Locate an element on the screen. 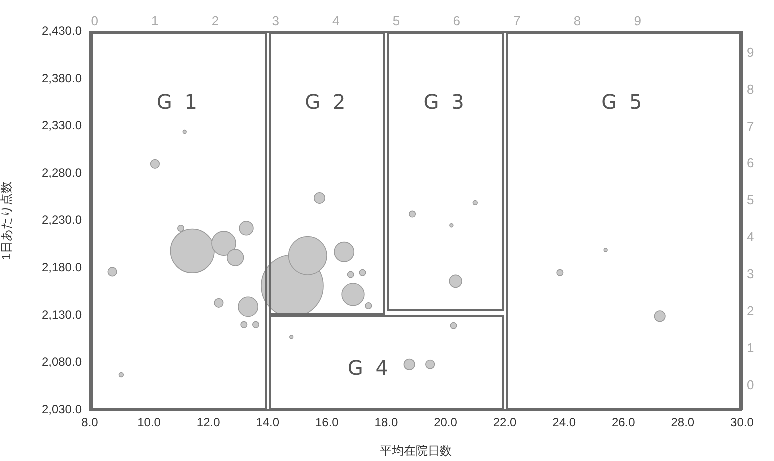 This screenshot has height=461, width=774. x-tick-label: 18.0 is located at coordinates (386, 423).